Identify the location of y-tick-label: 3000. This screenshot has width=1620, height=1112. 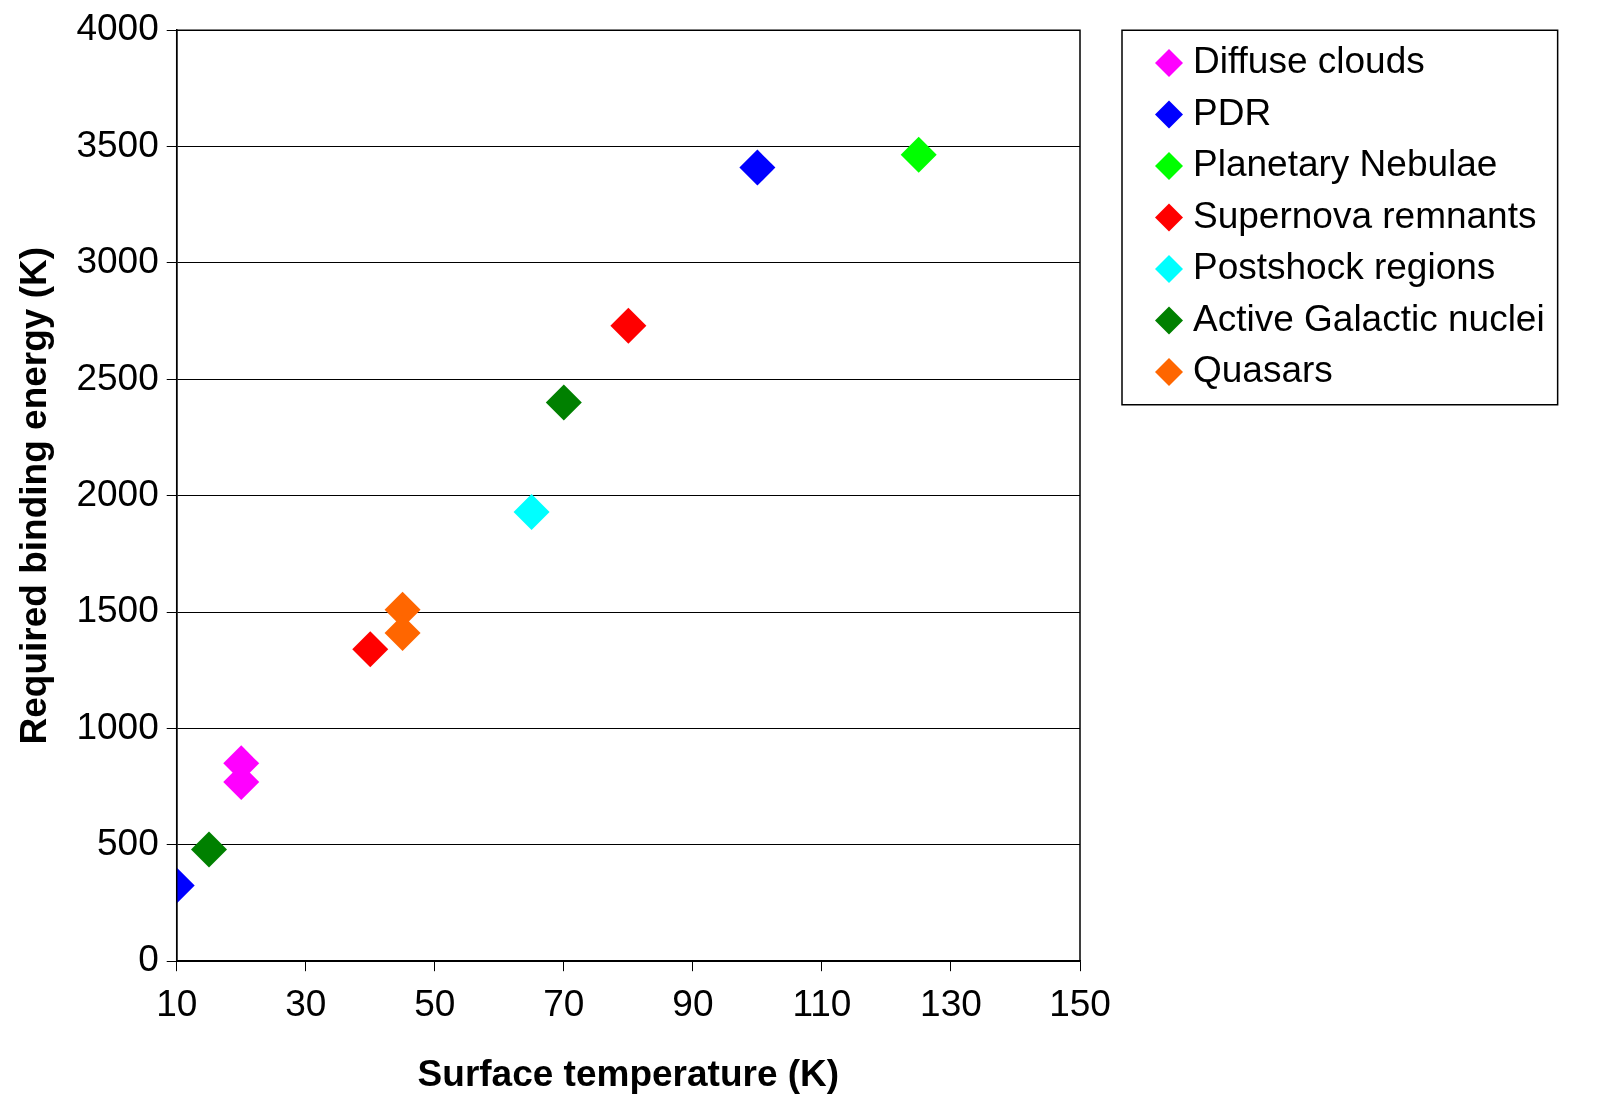
(117, 261).